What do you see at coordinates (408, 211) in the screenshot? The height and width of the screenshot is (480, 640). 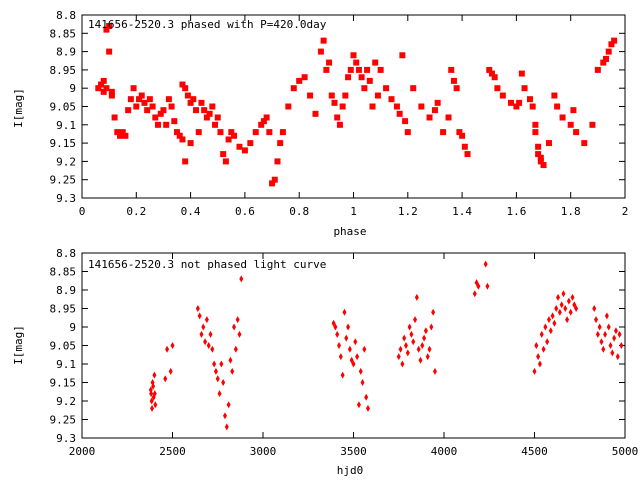 I see `phased-x-tick-label: 1.2` at bounding box center [408, 211].